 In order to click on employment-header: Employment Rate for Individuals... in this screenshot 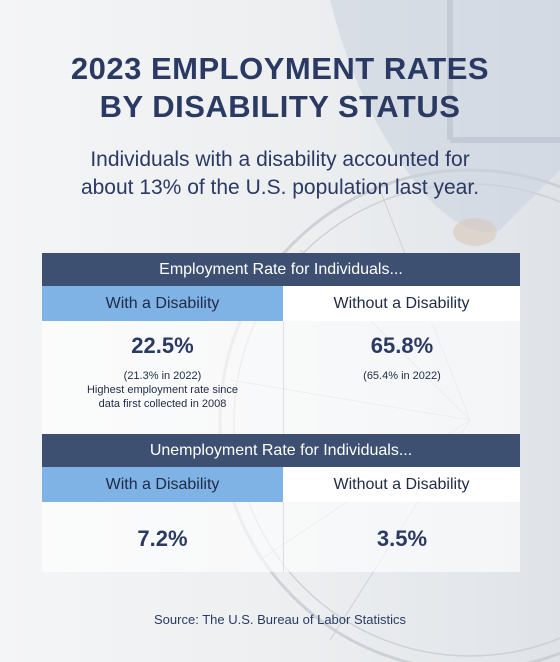, I will do `click(281, 269)`.